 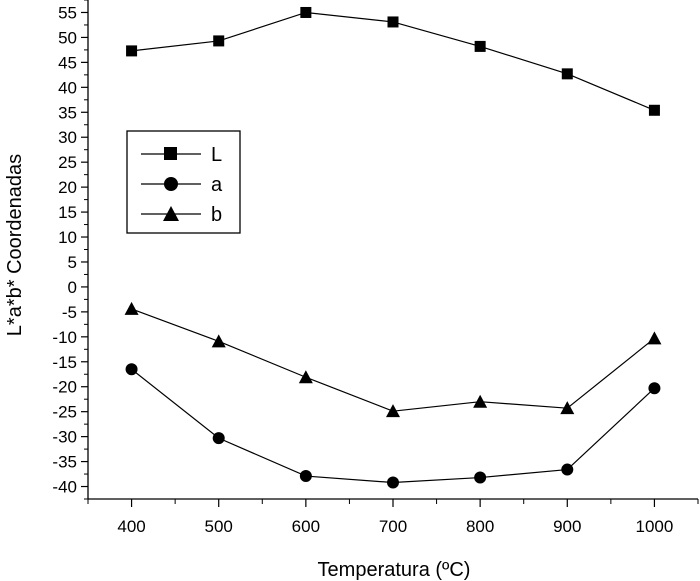 What do you see at coordinates (67, 62) in the screenshot?
I see `y-tick-label: 45` at bounding box center [67, 62].